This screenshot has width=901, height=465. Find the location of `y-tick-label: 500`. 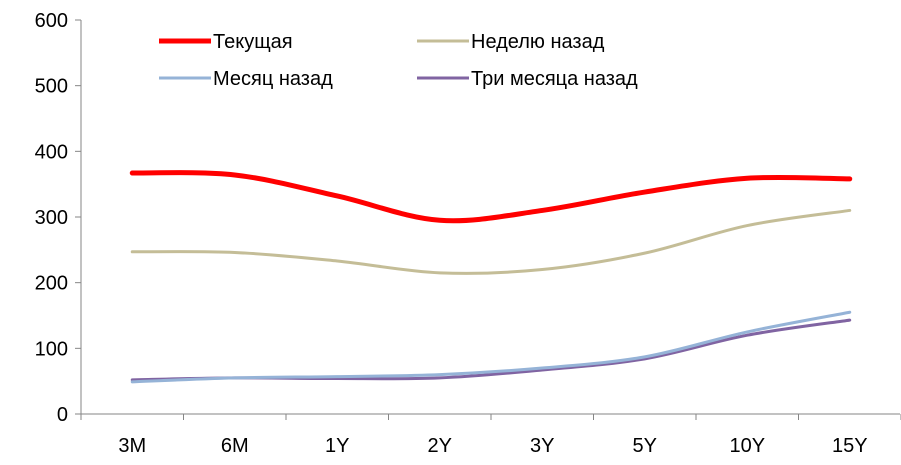

y-tick-label: 500 is located at coordinates (51, 87).